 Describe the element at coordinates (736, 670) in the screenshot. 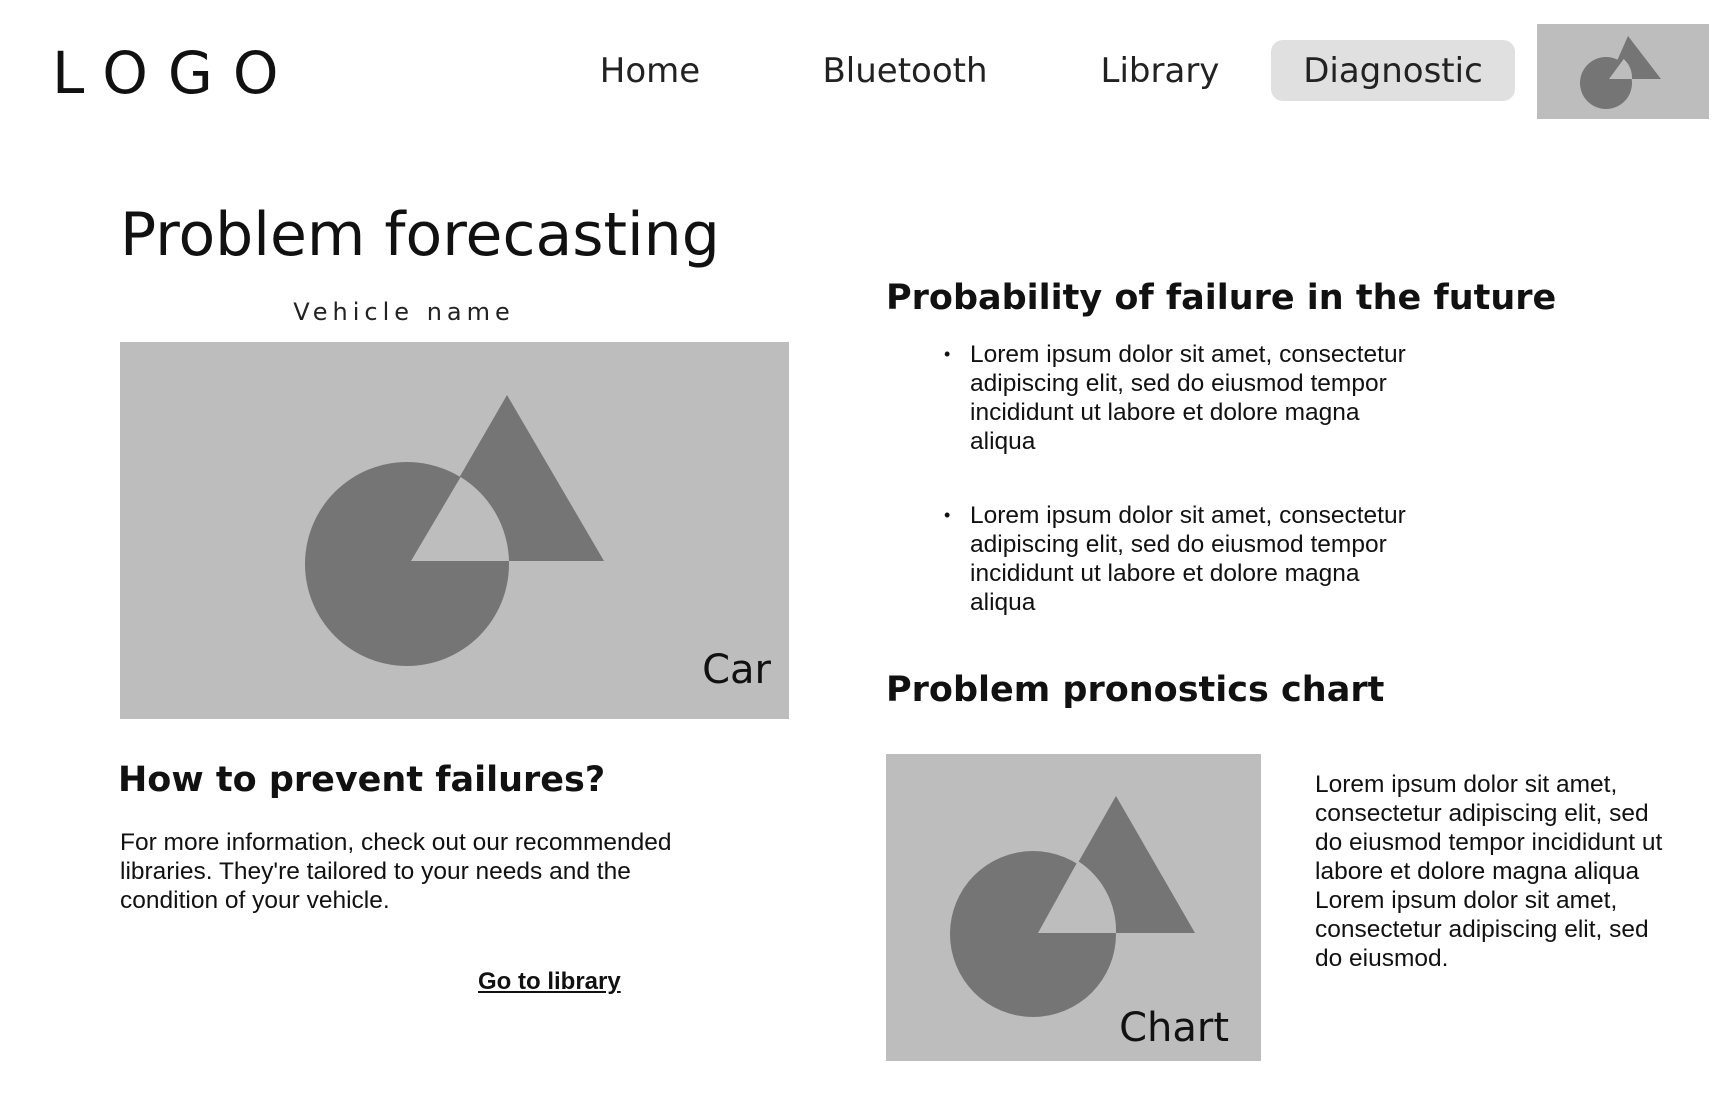

I see `car-image-label: Car` at that location.